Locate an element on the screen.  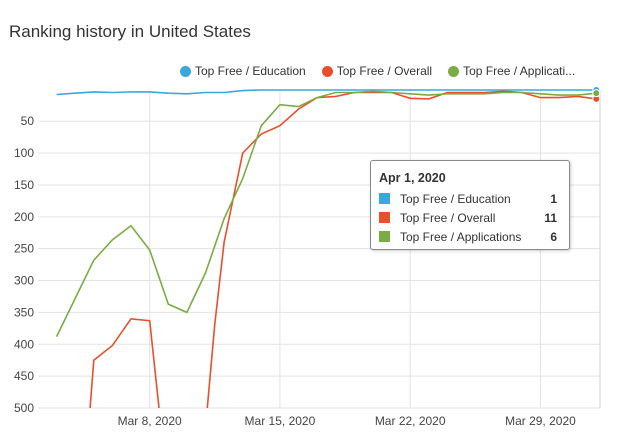
y-tick-label: 250 is located at coordinates (24, 249).